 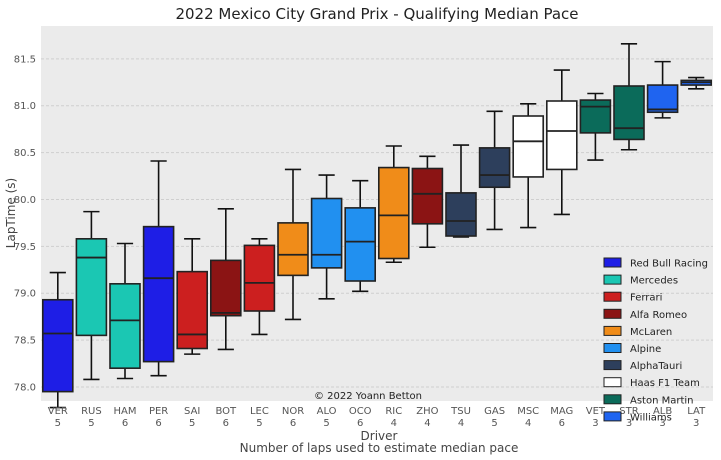 What do you see at coordinates (651, 417) in the screenshot?
I see `legend-label: Williams` at bounding box center [651, 417].